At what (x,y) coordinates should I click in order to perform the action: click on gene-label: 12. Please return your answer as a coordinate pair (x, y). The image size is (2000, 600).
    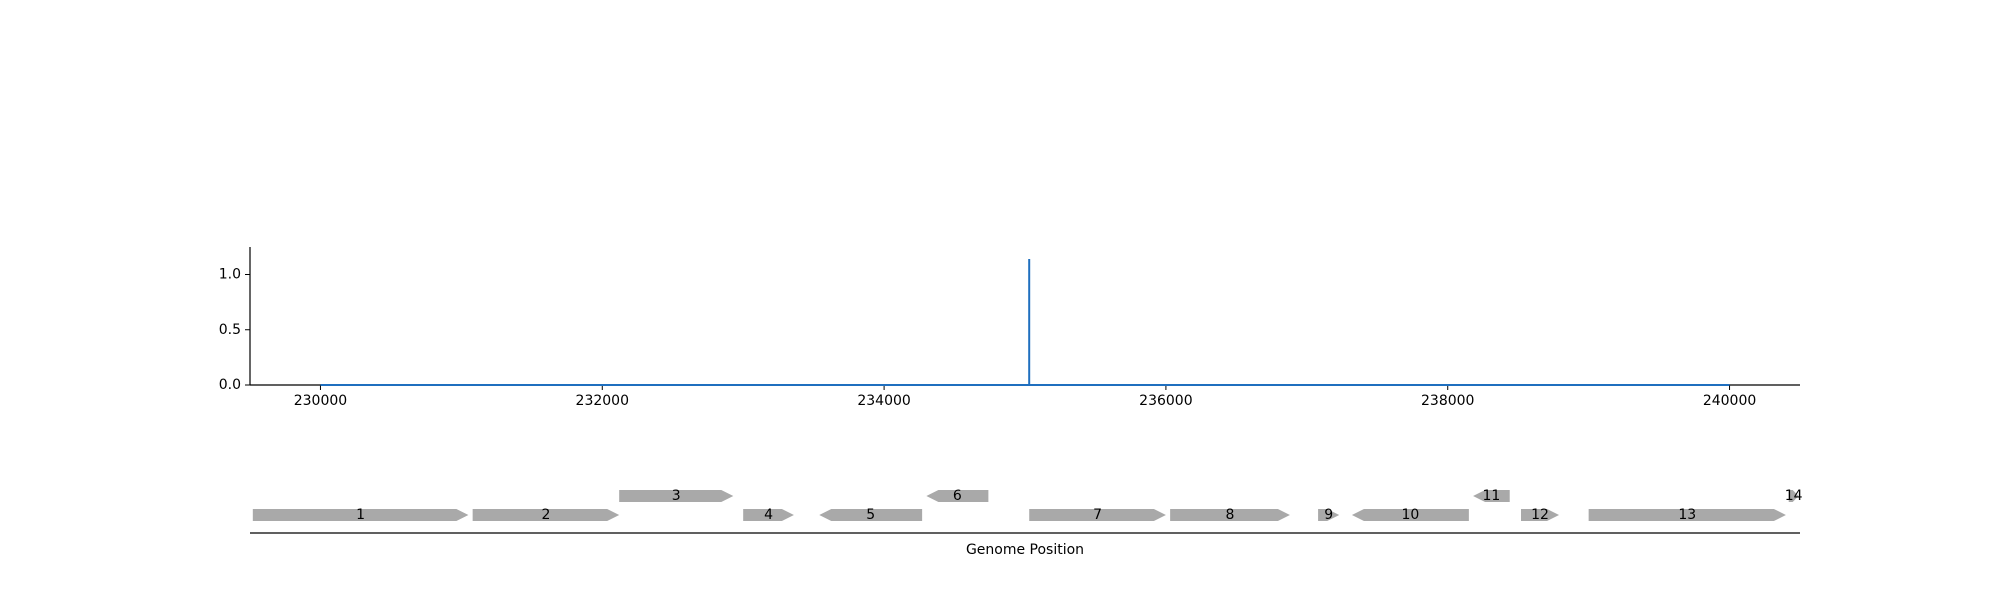
    Looking at the image, I should click on (1540, 515).